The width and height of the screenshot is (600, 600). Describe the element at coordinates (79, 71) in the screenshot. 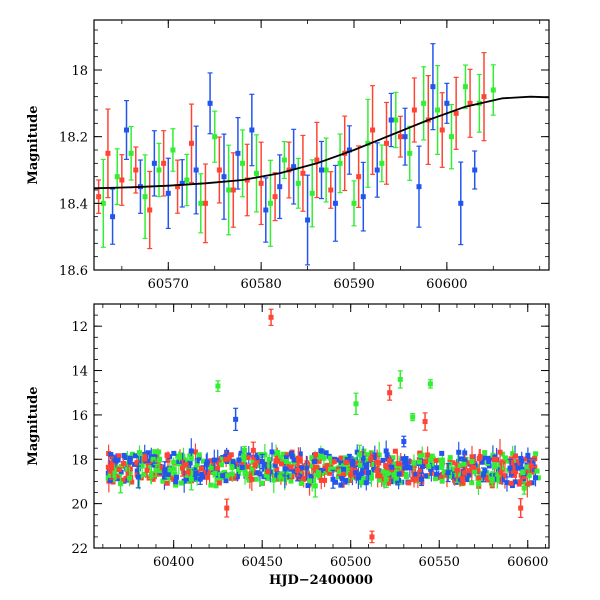

I see `top-y-tick-label: 18` at that location.